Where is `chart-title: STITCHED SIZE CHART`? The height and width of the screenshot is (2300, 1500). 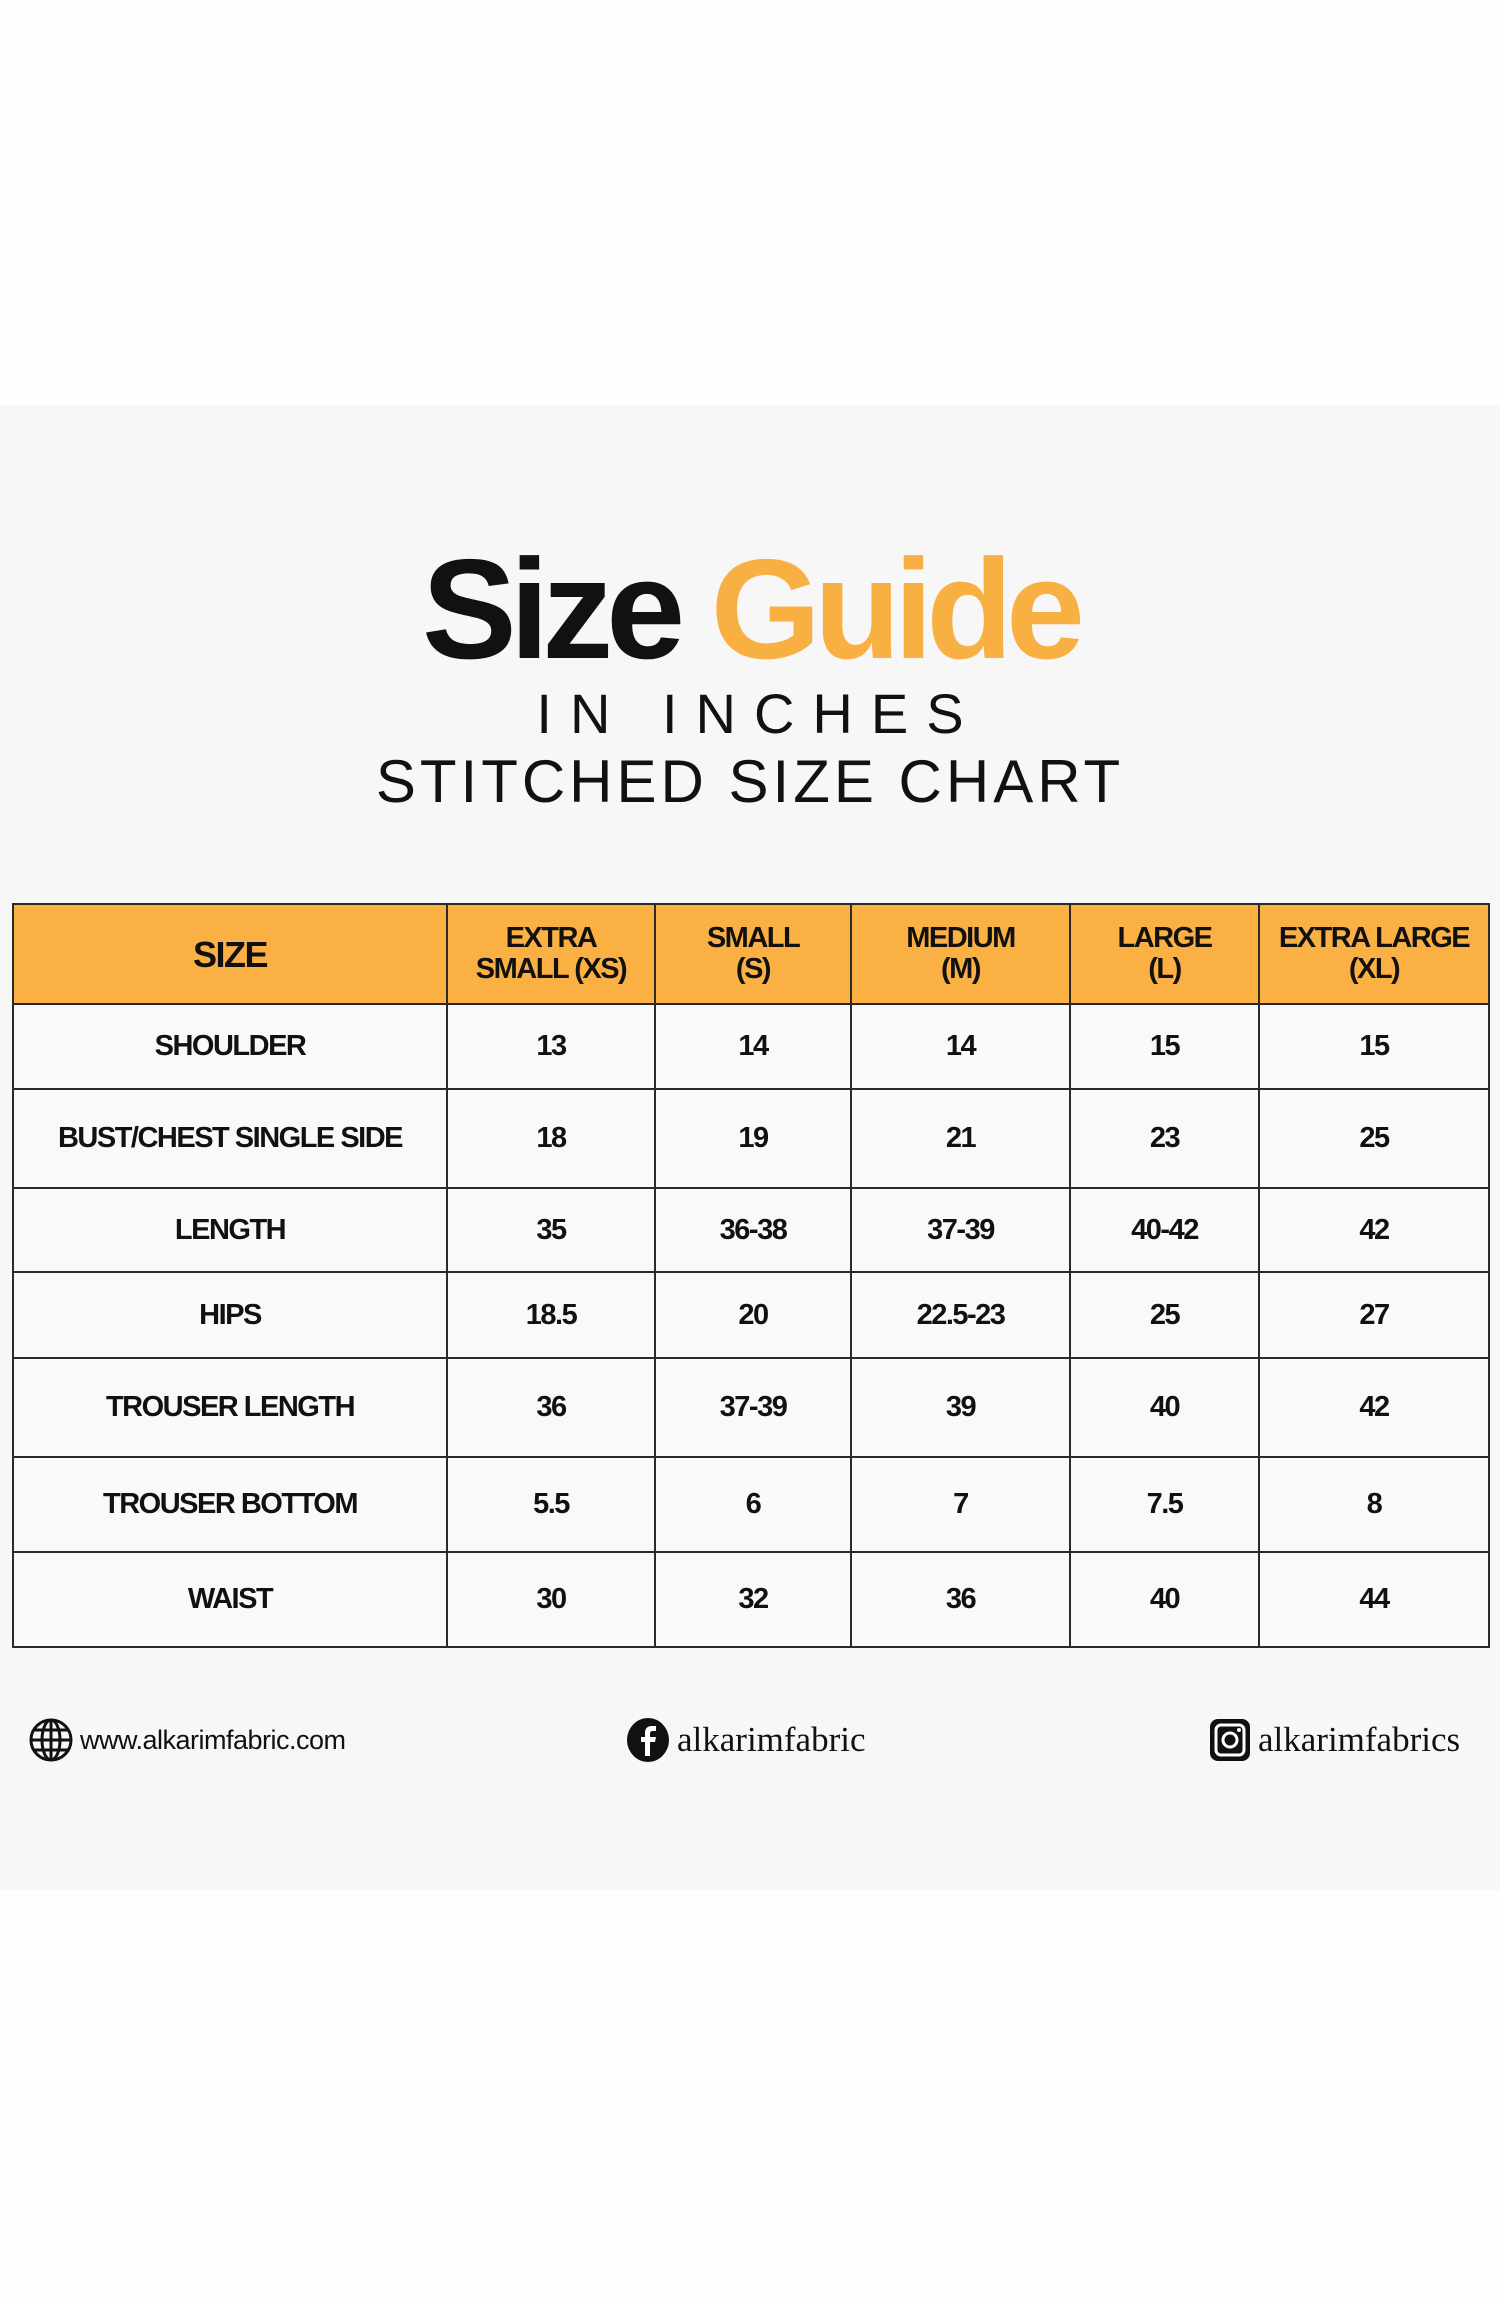 chart-title: STITCHED SIZE CHART is located at coordinates (750, 781).